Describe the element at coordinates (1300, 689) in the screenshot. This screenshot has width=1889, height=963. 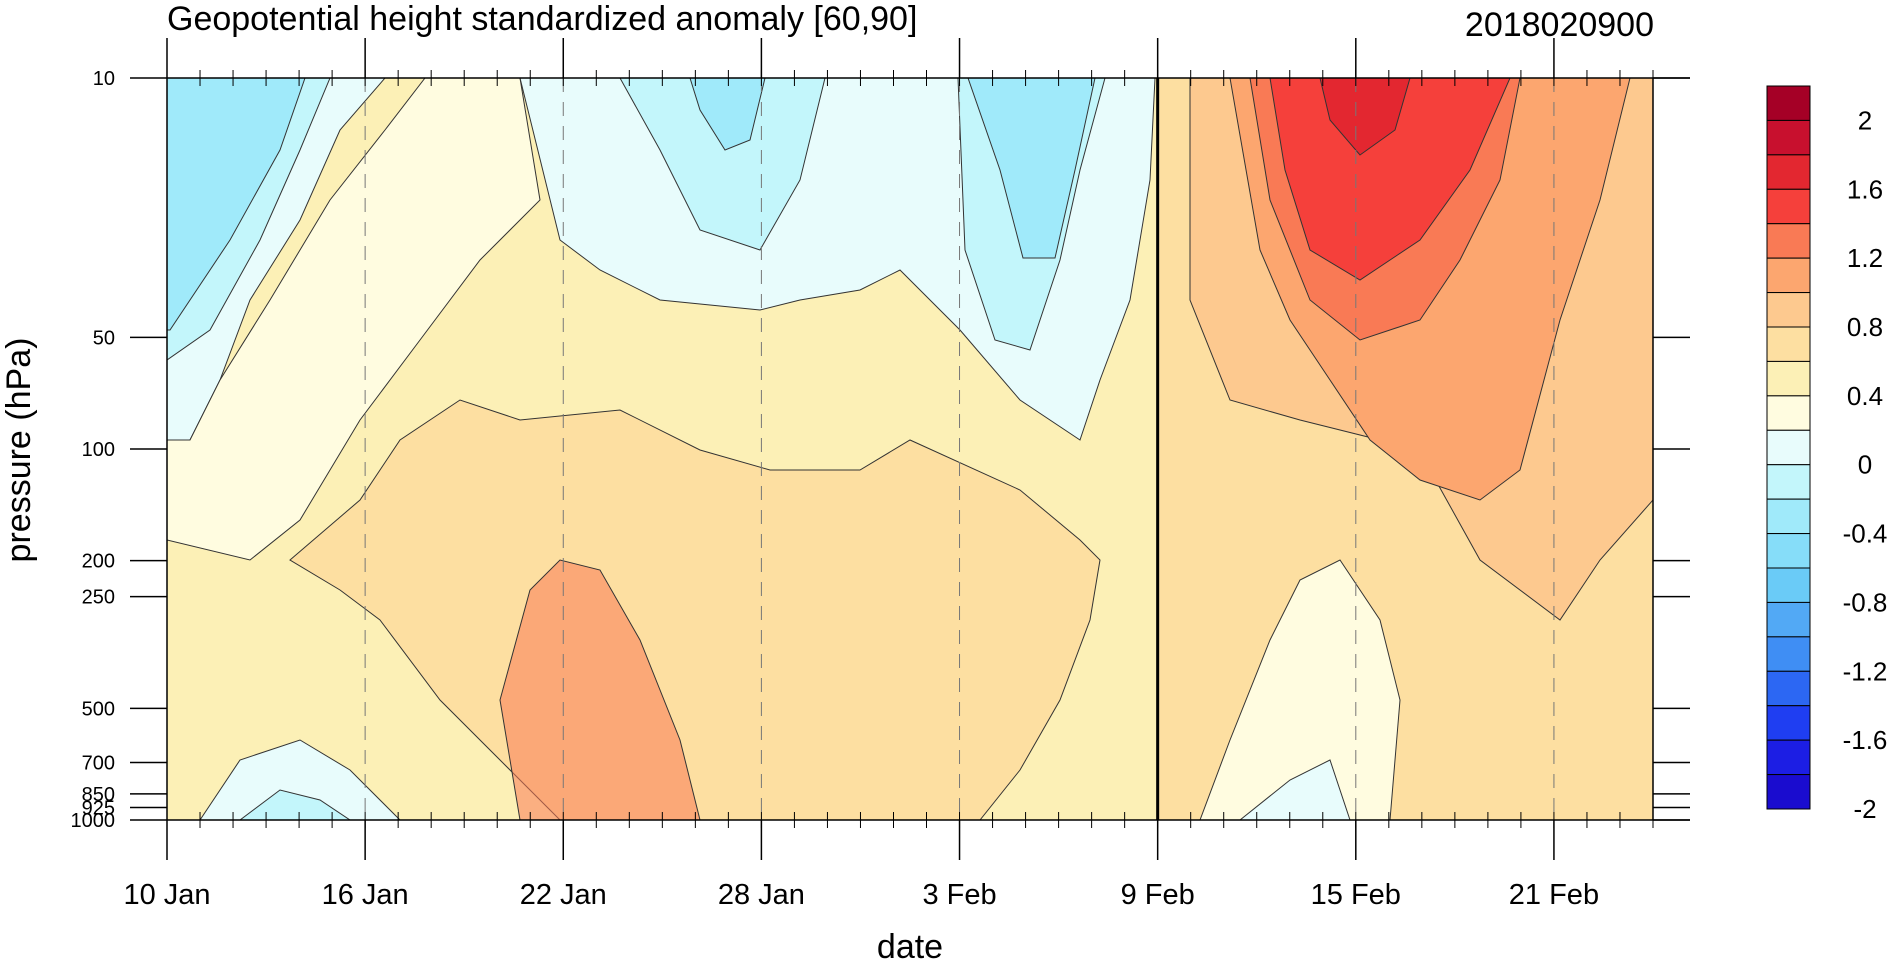
I see `region-near-zero-right` at that location.